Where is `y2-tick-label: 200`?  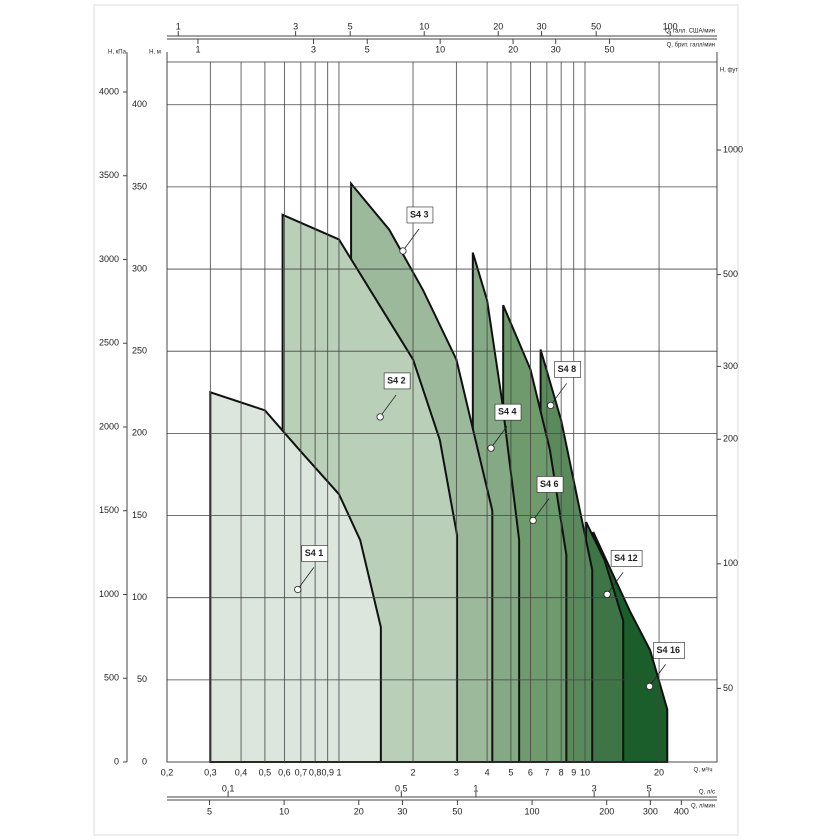
y2-tick-label: 200 is located at coordinates (730, 439).